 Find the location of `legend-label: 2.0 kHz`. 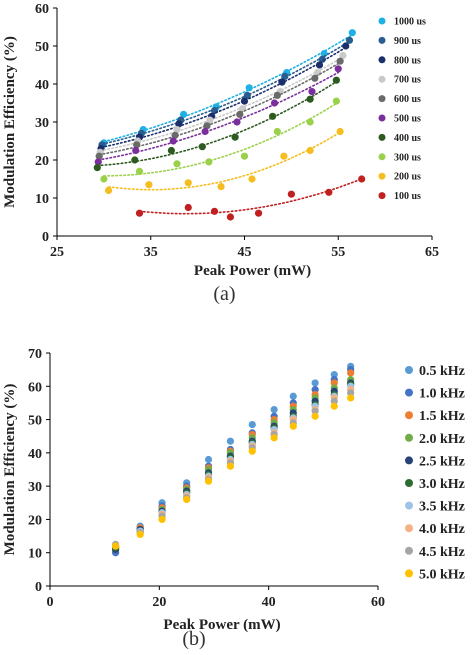

legend-label: 2.0 kHz is located at coordinates (442, 439).